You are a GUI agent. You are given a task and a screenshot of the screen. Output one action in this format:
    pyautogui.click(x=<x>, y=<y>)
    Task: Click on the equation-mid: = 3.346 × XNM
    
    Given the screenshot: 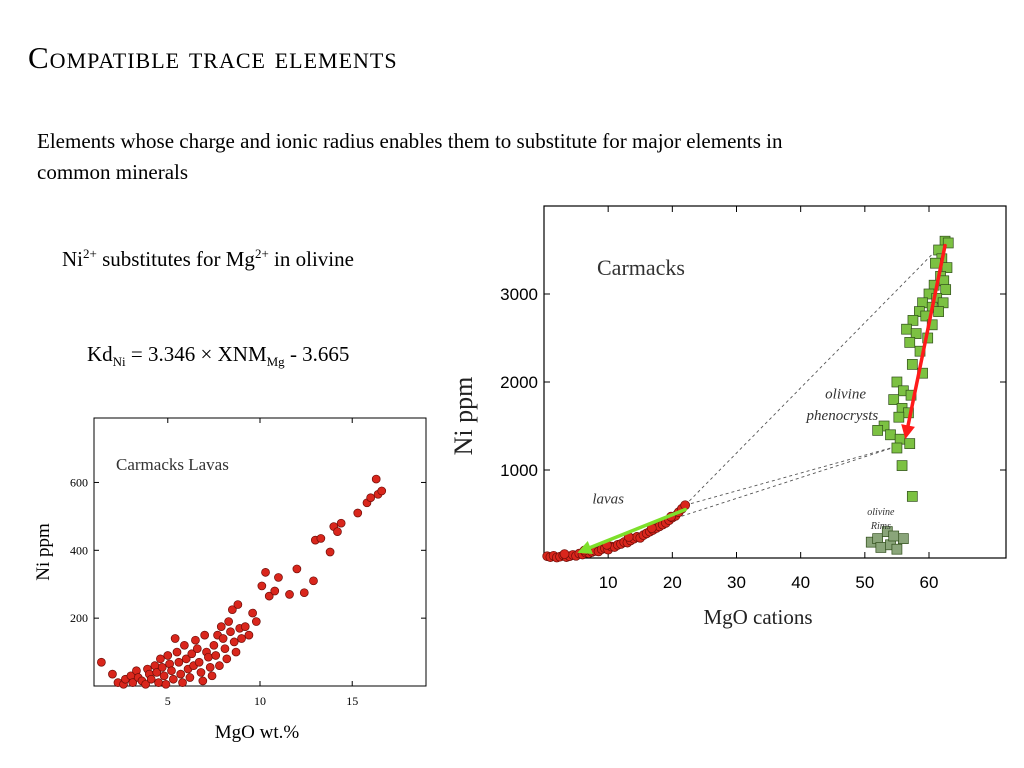 What is the action you would take?
    pyautogui.click(x=196, y=354)
    